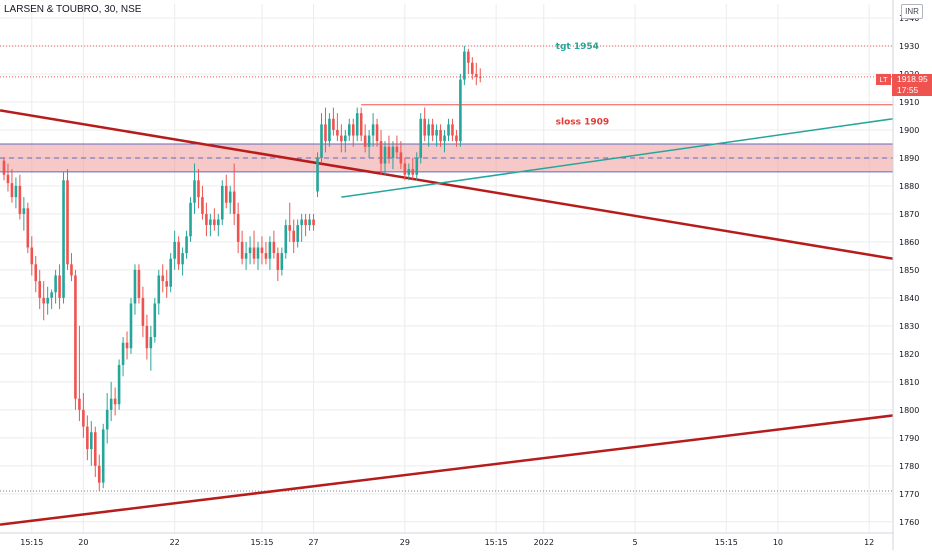  What do you see at coordinates (909, 214) in the screenshot?
I see `y-tick-label: 1870` at bounding box center [909, 214].